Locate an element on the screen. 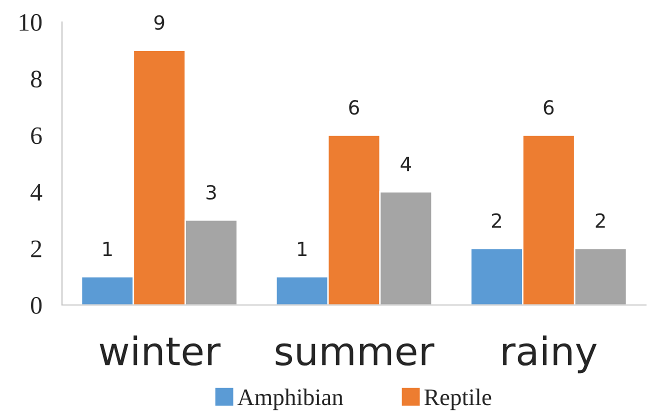 The height and width of the screenshot is (414, 654). data-label: 3 is located at coordinates (211, 192).